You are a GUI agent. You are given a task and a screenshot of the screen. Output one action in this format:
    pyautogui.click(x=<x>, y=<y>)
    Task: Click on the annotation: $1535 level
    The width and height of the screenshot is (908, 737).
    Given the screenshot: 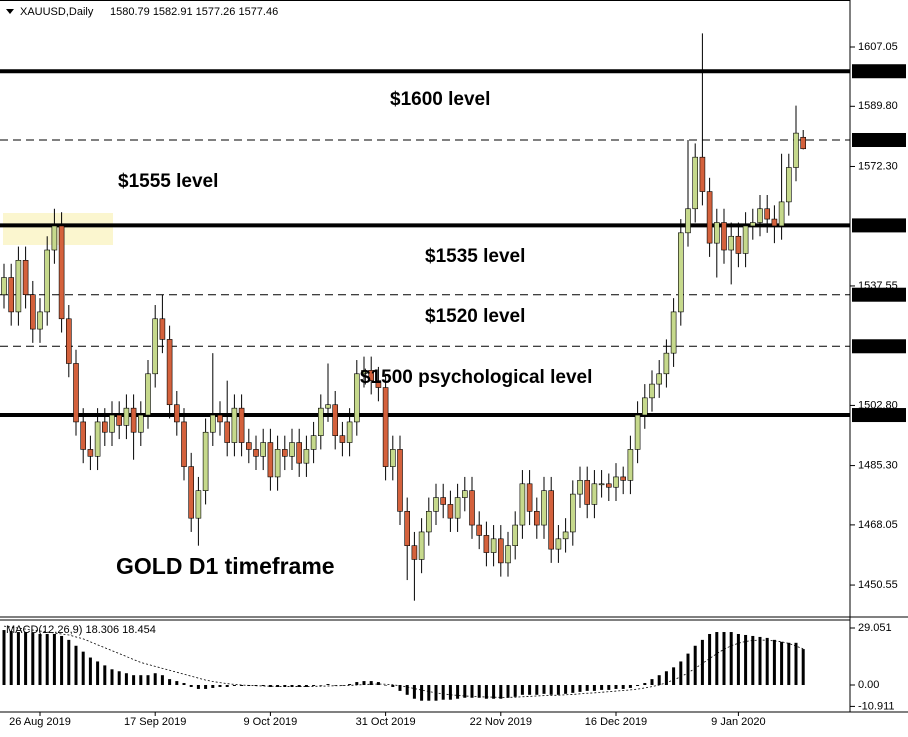 What is the action you would take?
    pyautogui.click(x=475, y=256)
    